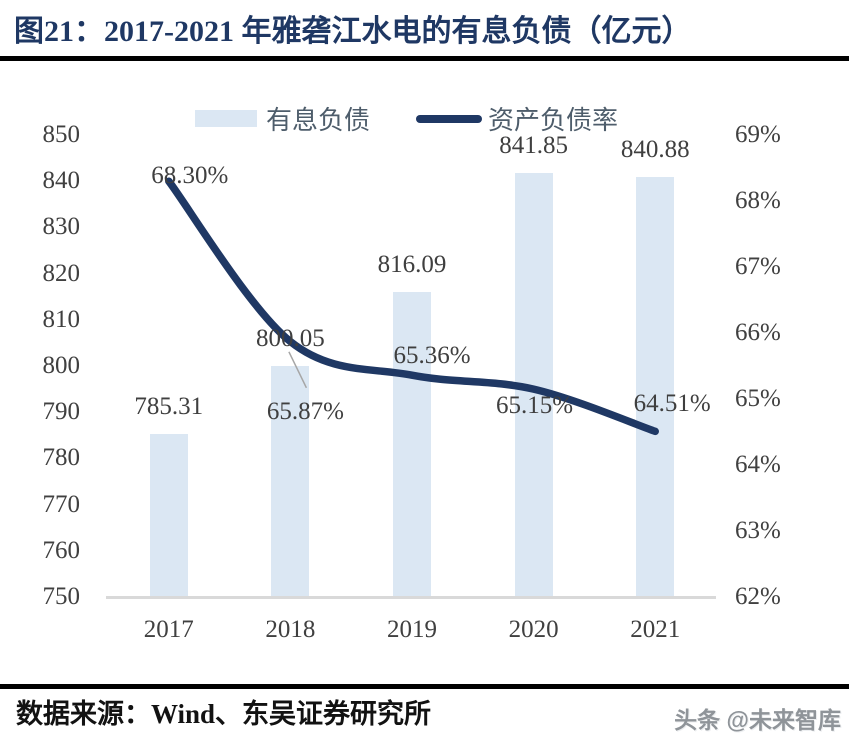  What do you see at coordinates (190, 176) in the screenshot?
I see `line-value-label: 68.30%` at bounding box center [190, 176].